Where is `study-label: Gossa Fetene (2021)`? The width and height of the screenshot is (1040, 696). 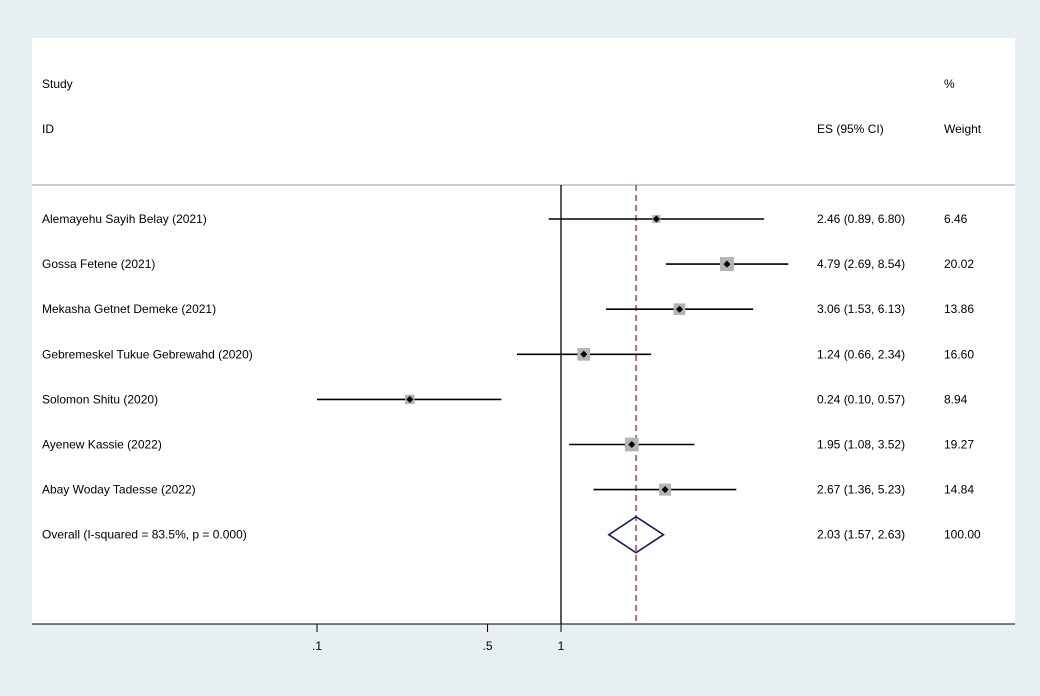 study-label: Gossa Fetene (2021) is located at coordinates (98, 264).